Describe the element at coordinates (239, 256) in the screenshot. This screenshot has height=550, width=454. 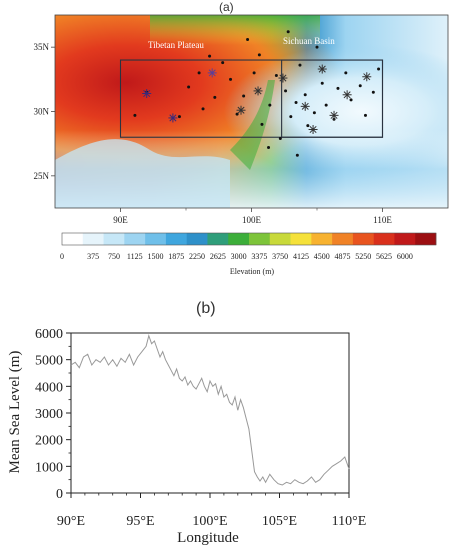
I see `colorbar-tick-label: 3000` at that location.